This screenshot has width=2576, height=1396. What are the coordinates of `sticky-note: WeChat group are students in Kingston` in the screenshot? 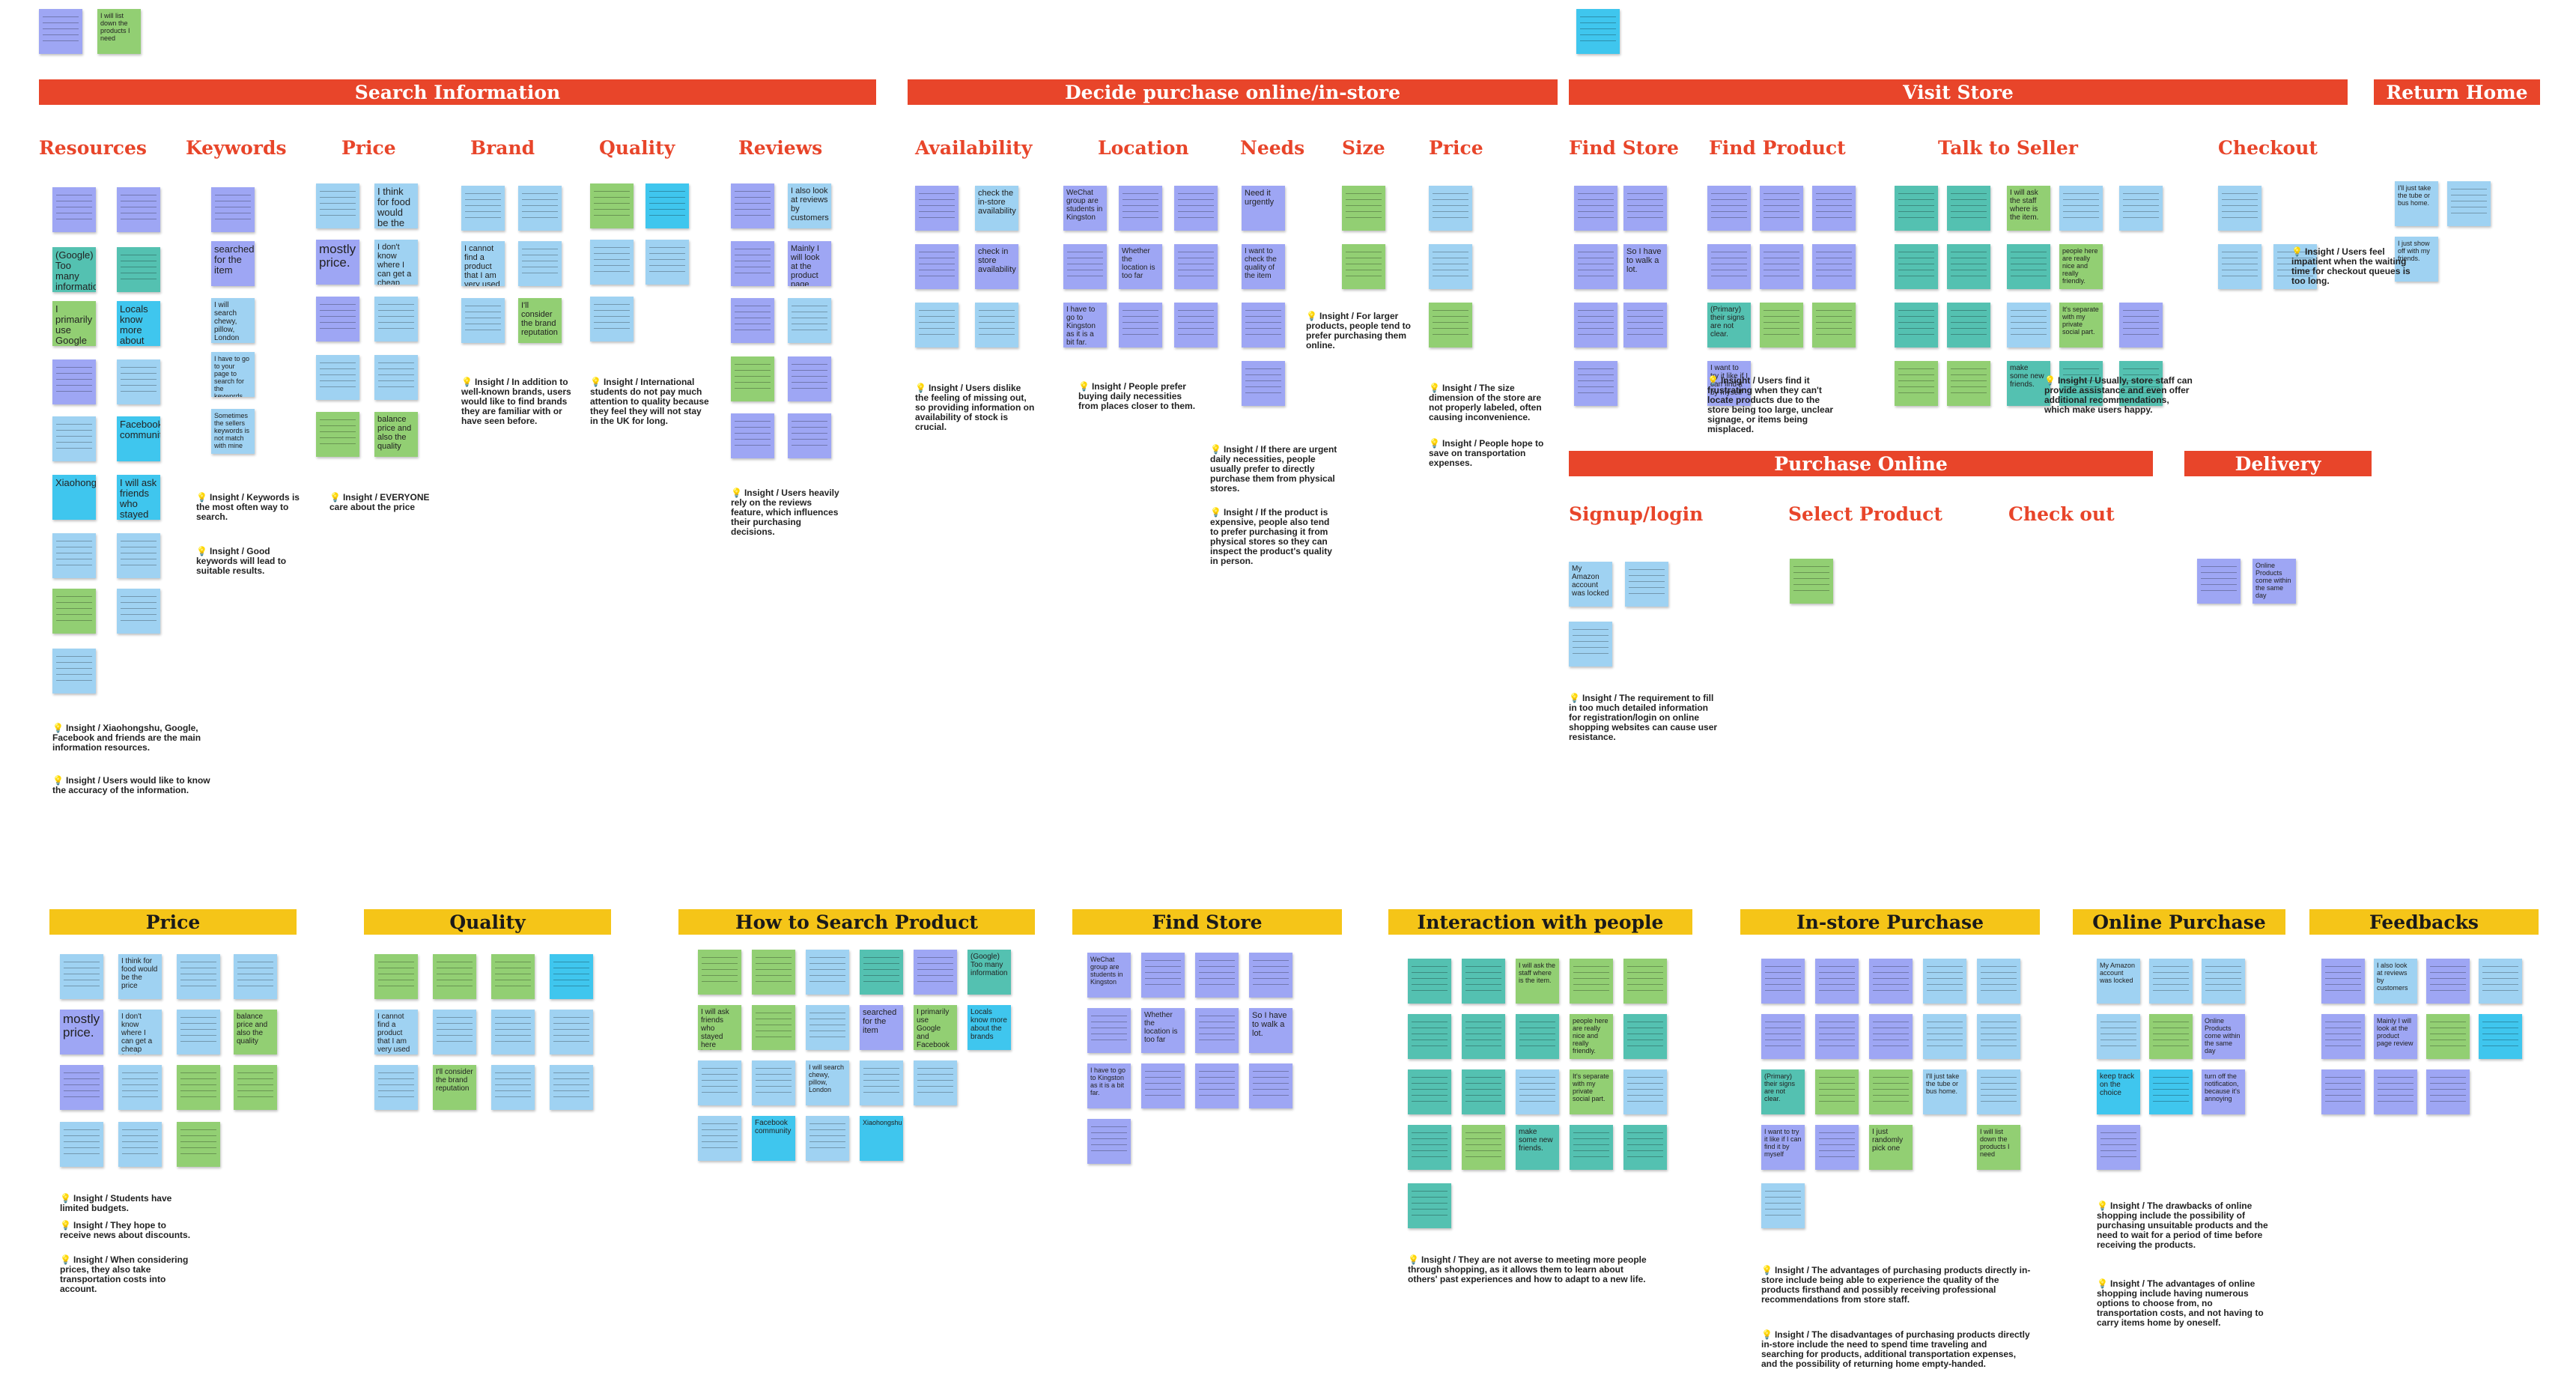 It's located at (1109, 975).